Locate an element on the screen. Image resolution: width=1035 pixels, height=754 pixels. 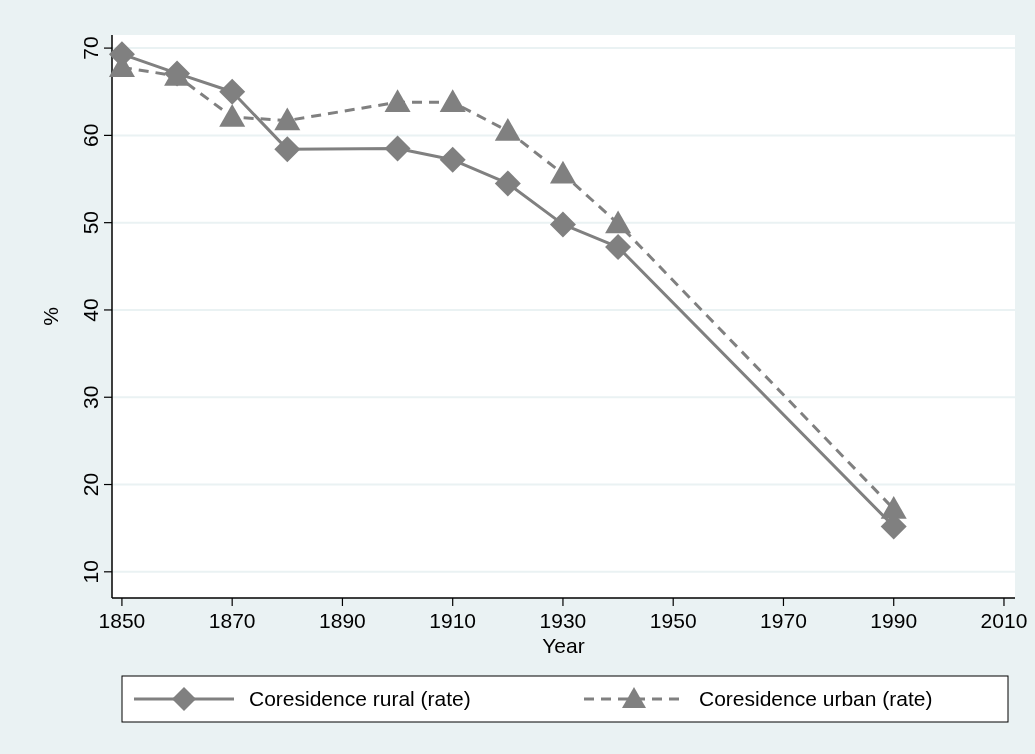
legend-label: Coresidence rural (rate) is located at coordinates (360, 698).